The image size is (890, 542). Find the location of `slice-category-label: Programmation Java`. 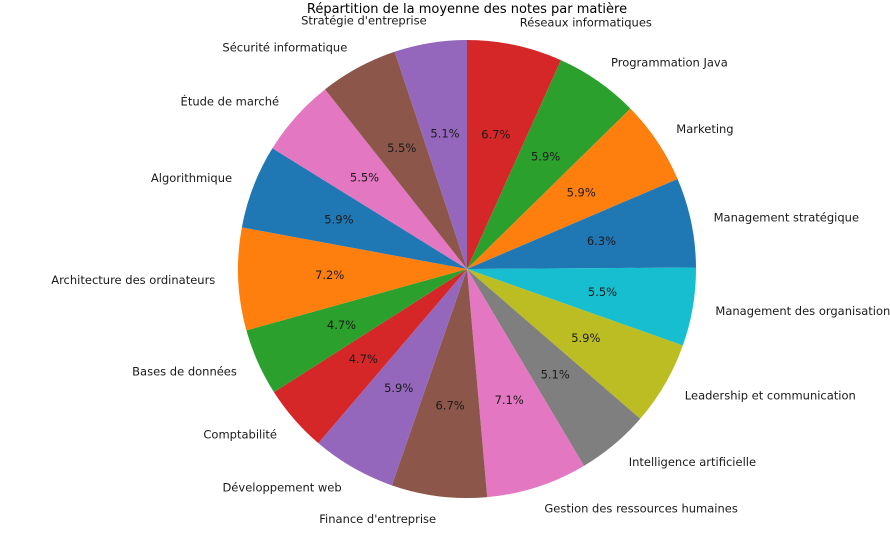

slice-category-label: Programmation Java is located at coordinates (669, 62).